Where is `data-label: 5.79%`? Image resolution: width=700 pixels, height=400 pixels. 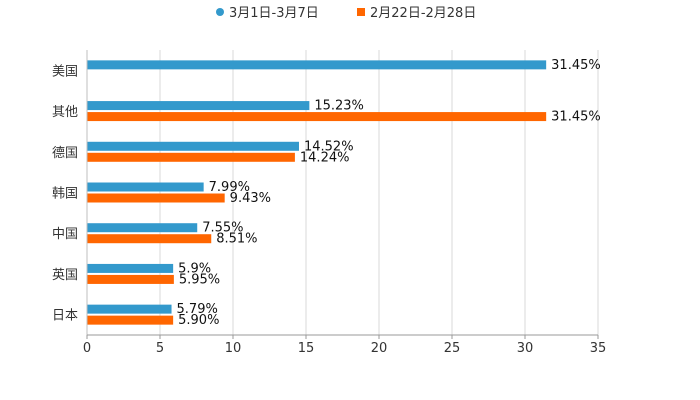
data-label: 5.79% is located at coordinates (197, 309).